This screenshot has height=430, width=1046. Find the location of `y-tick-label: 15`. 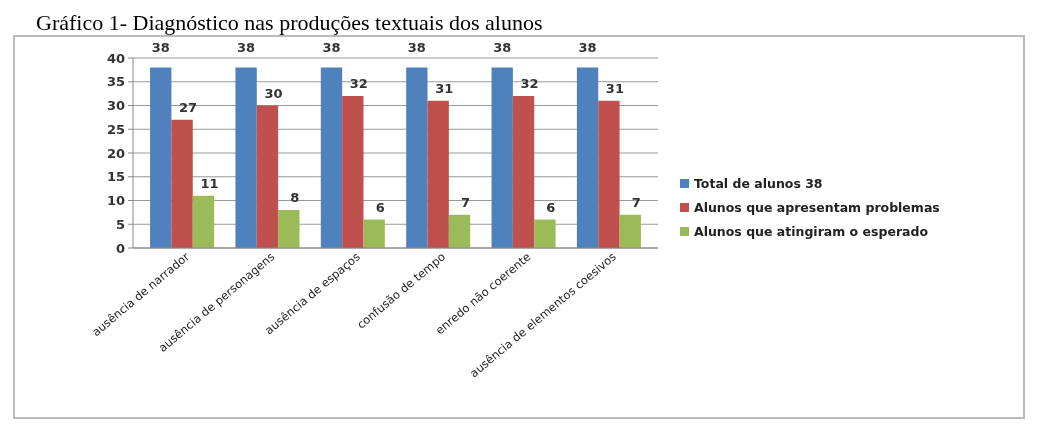

y-tick-label: 15 is located at coordinates (115, 177).